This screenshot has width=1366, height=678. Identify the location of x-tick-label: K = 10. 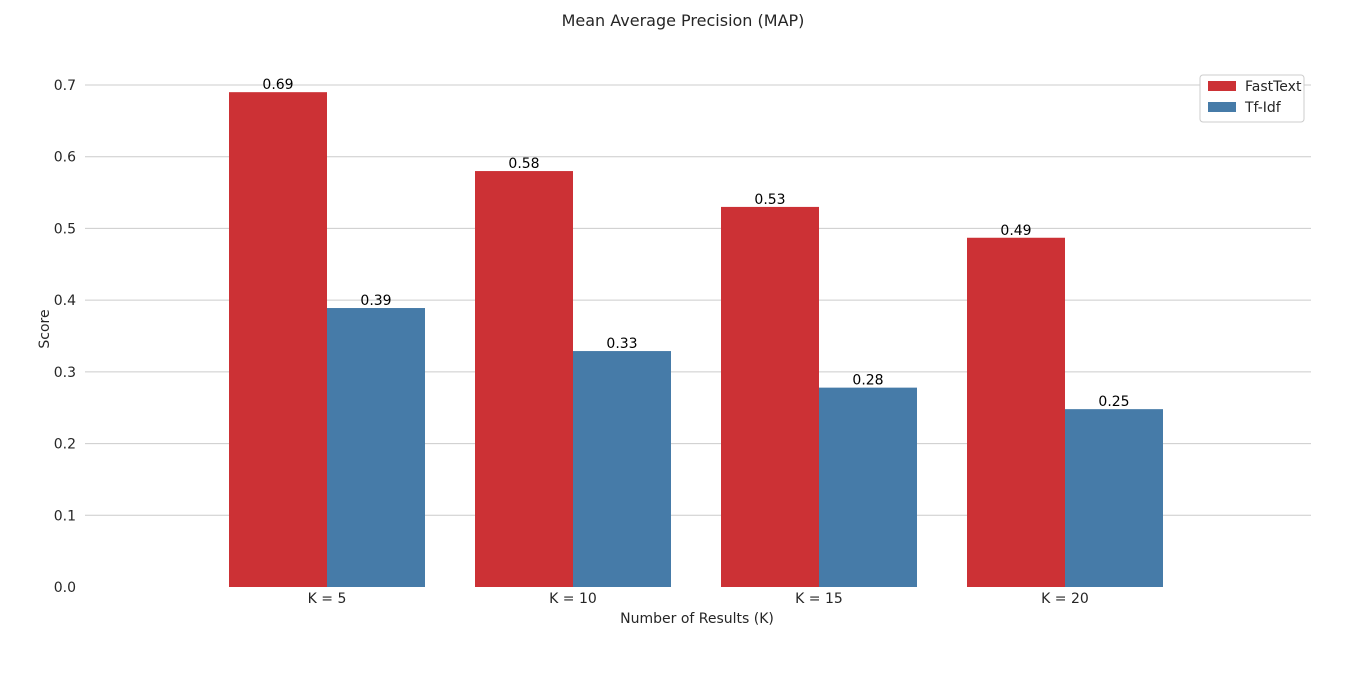
(573, 599).